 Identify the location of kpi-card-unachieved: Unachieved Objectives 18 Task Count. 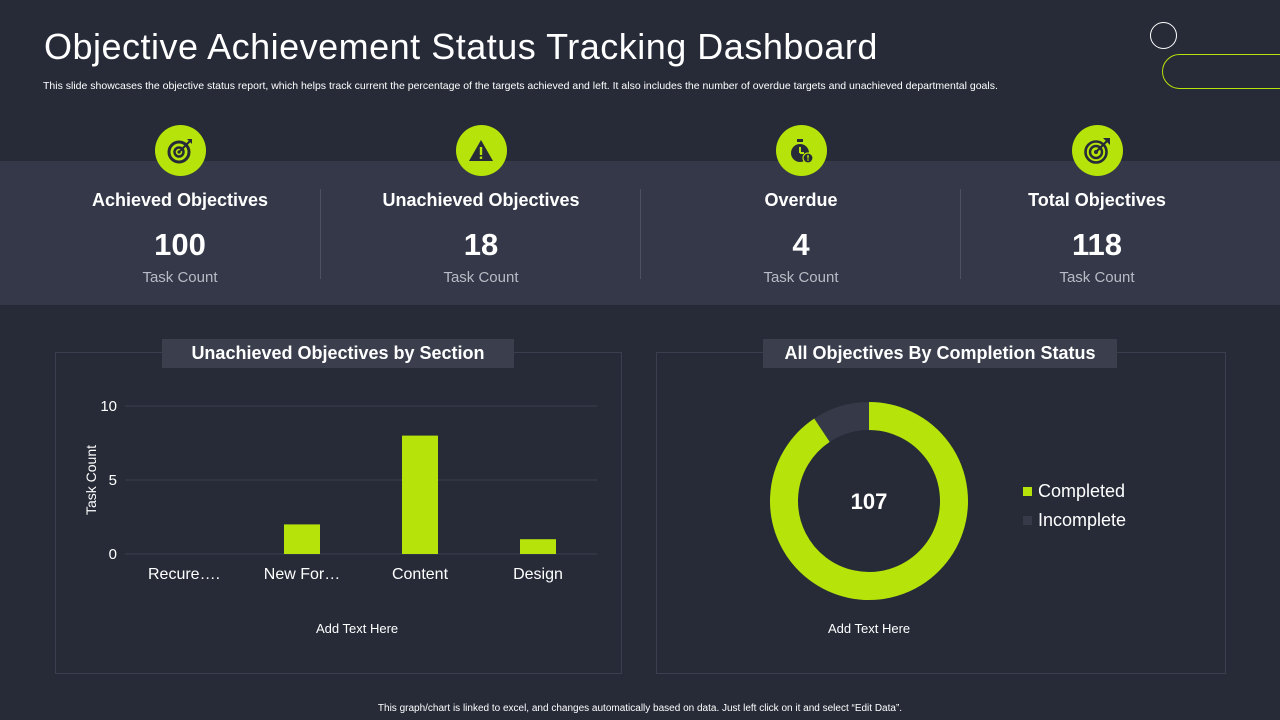
(481, 205).